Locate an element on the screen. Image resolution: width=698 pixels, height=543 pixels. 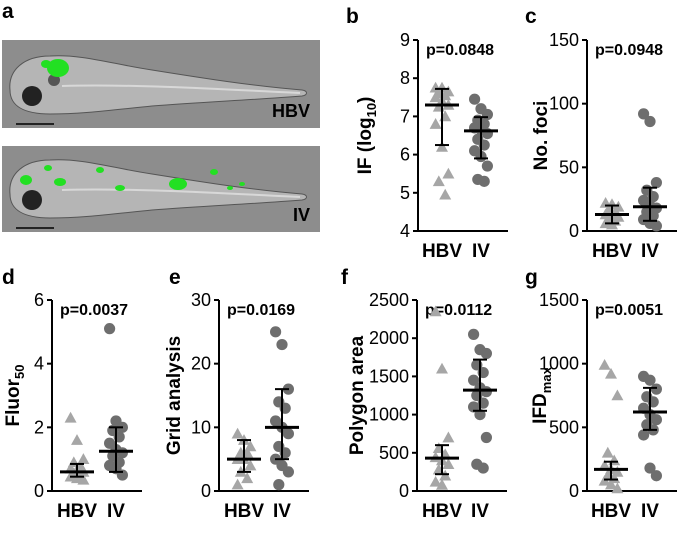
panel-letter-e: e is located at coordinates (175, 277).